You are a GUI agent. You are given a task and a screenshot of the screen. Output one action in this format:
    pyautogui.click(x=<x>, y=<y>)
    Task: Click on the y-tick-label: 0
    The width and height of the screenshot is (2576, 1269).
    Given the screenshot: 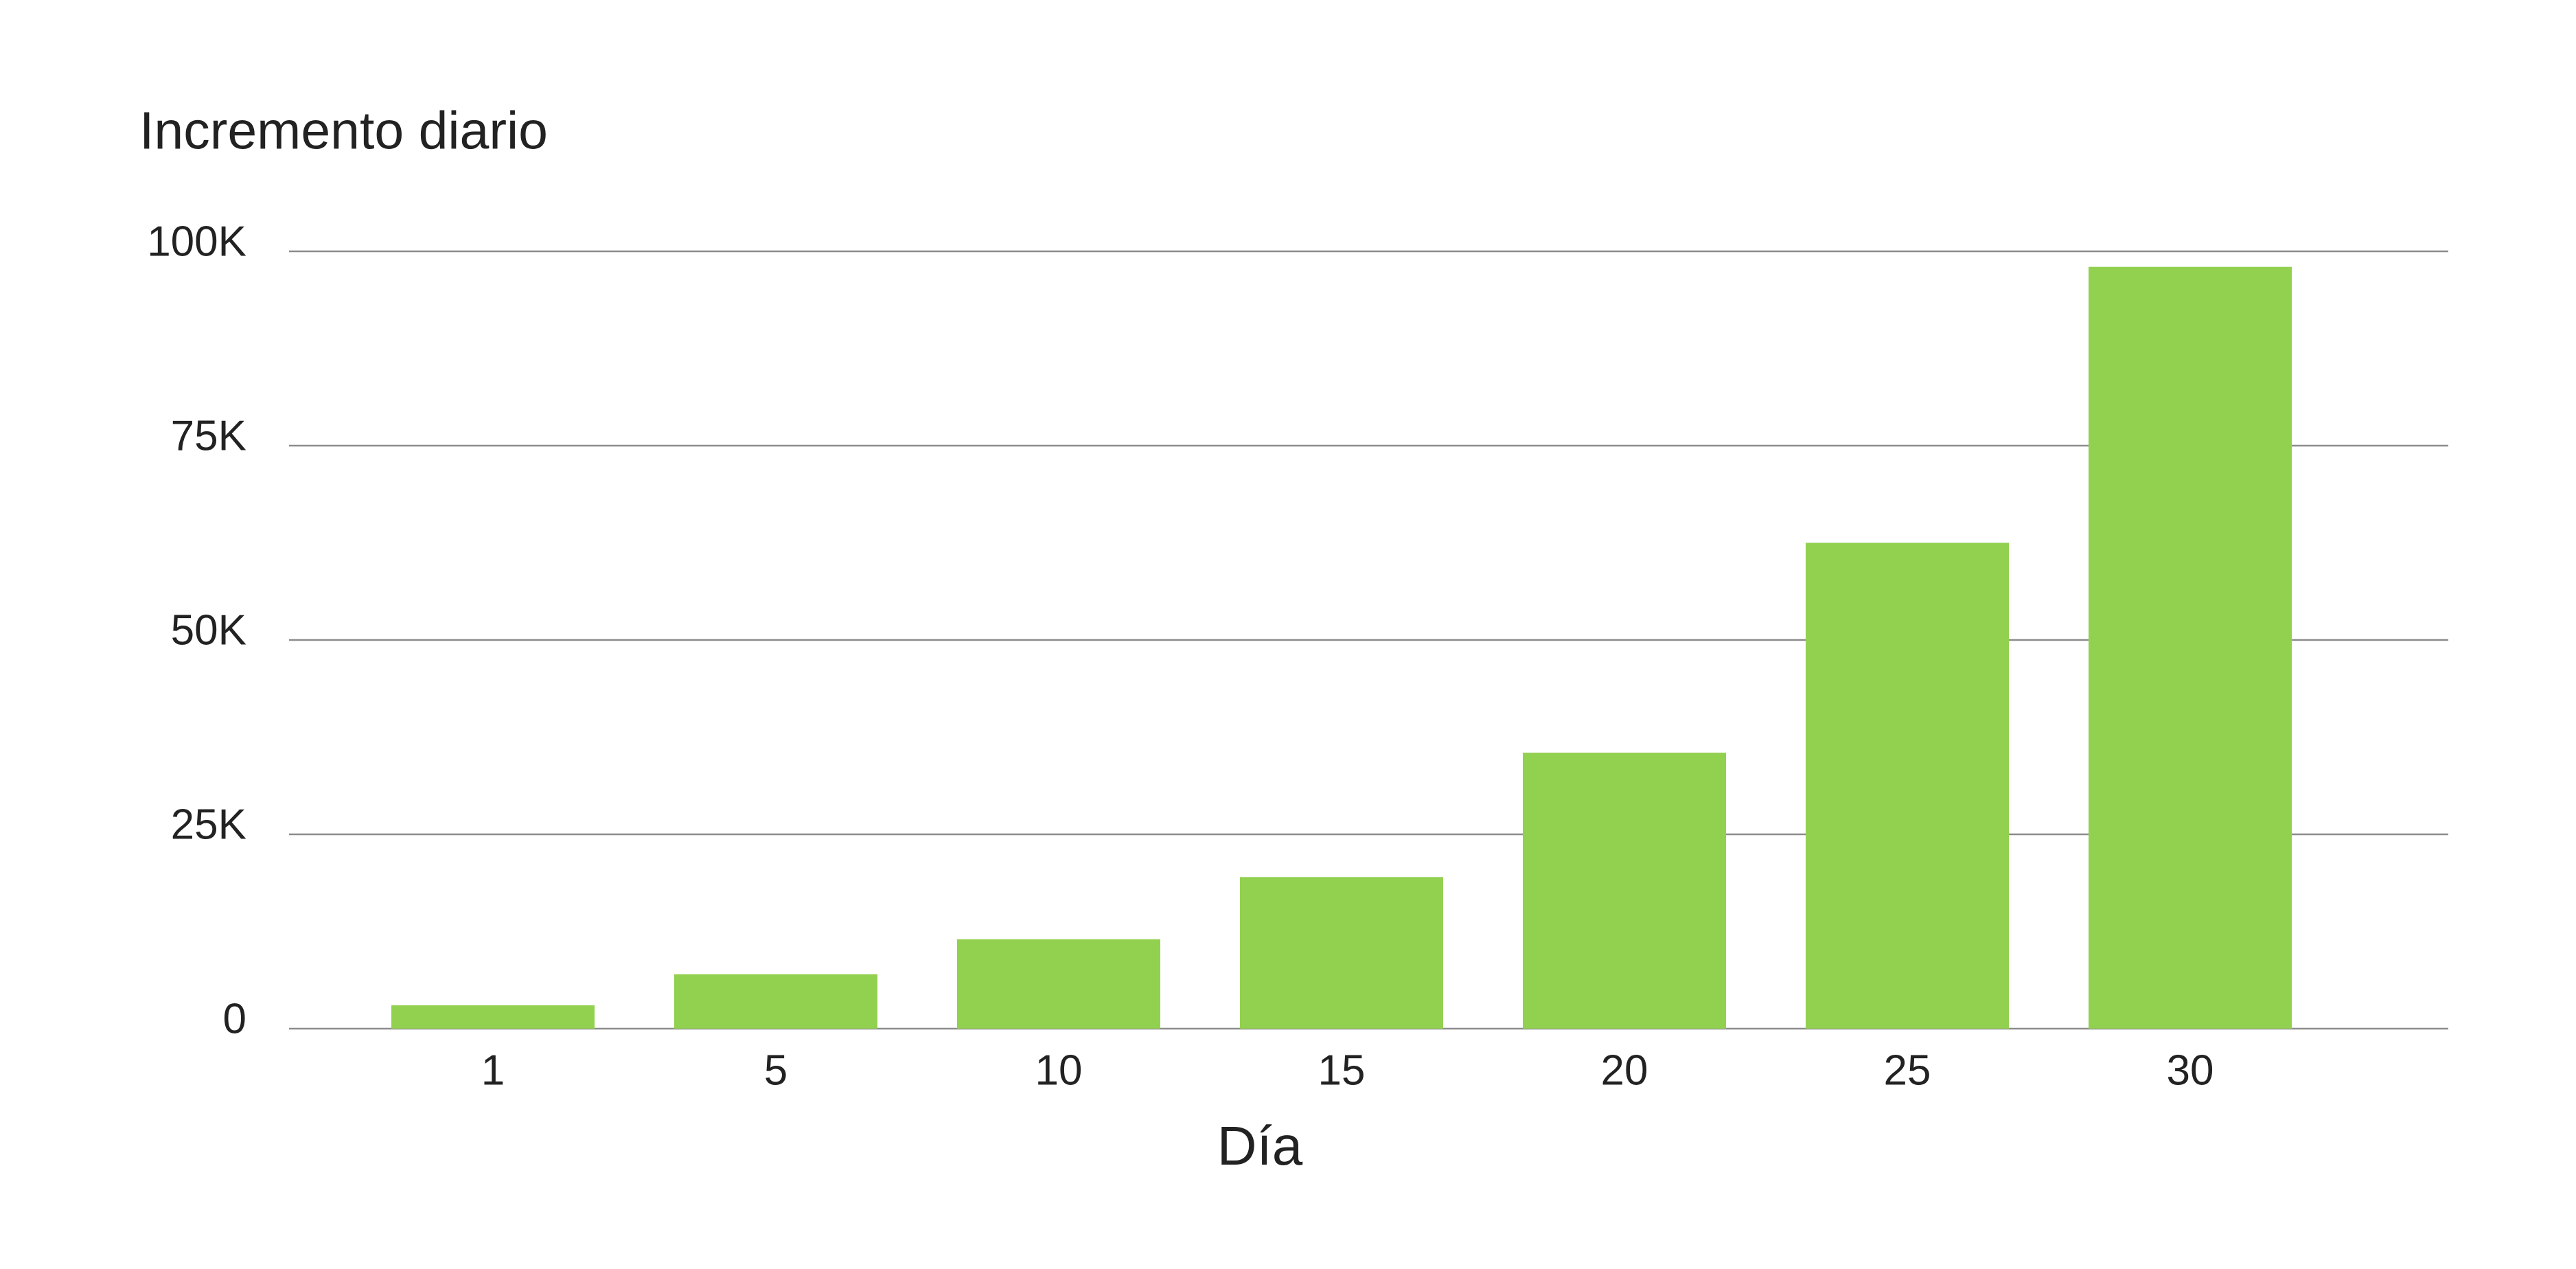 What is the action you would take?
    pyautogui.click(x=234, y=1018)
    